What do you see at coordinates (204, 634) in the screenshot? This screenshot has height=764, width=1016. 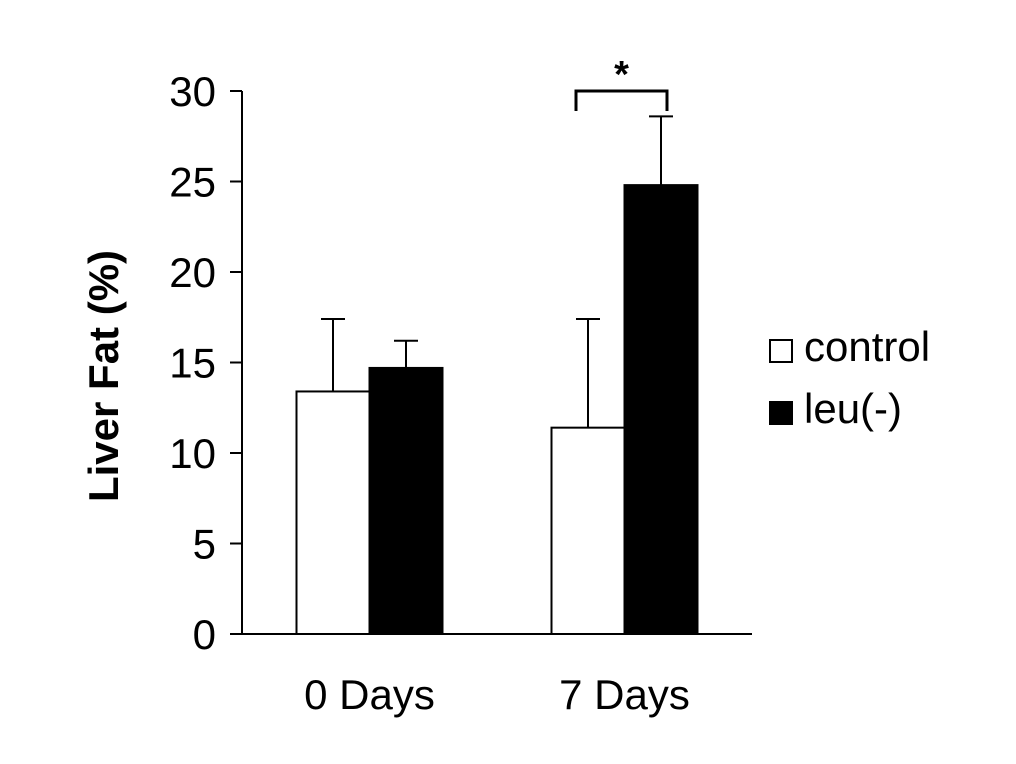 I see `y-tick-label: 0` at bounding box center [204, 634].